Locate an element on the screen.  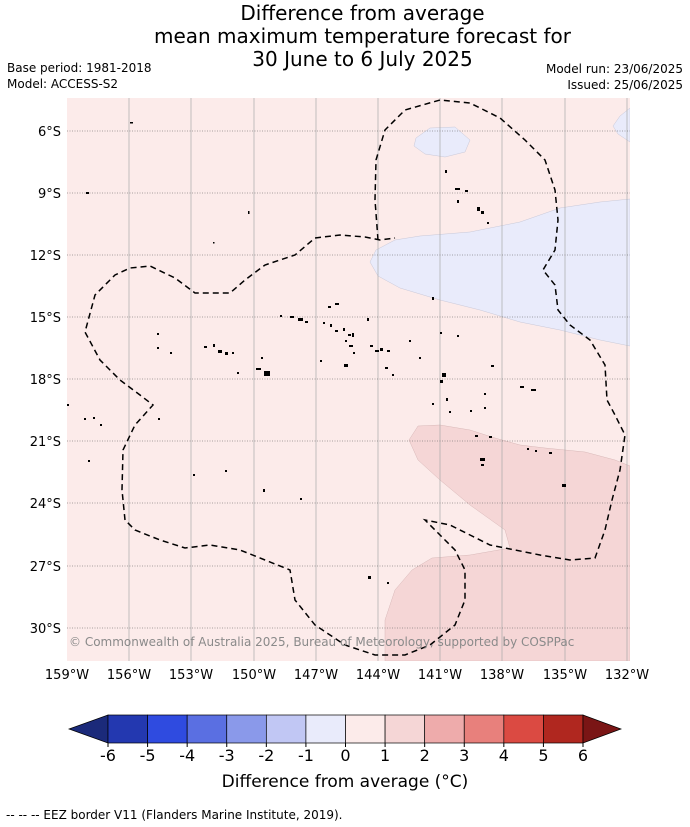
lon-label: 156°W is located at coordinates (129, 675).